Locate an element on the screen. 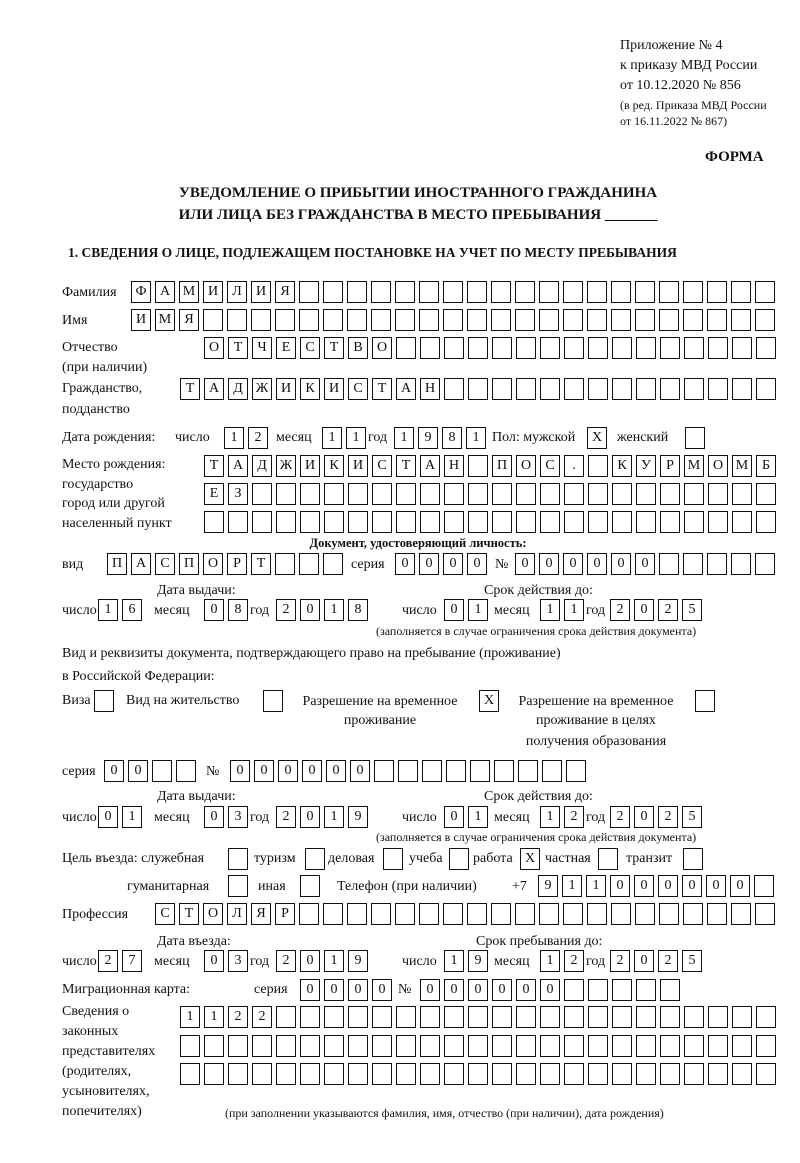 This screenshot has height=1163, width=800. char-box: А is located at coordinates (238, 466).